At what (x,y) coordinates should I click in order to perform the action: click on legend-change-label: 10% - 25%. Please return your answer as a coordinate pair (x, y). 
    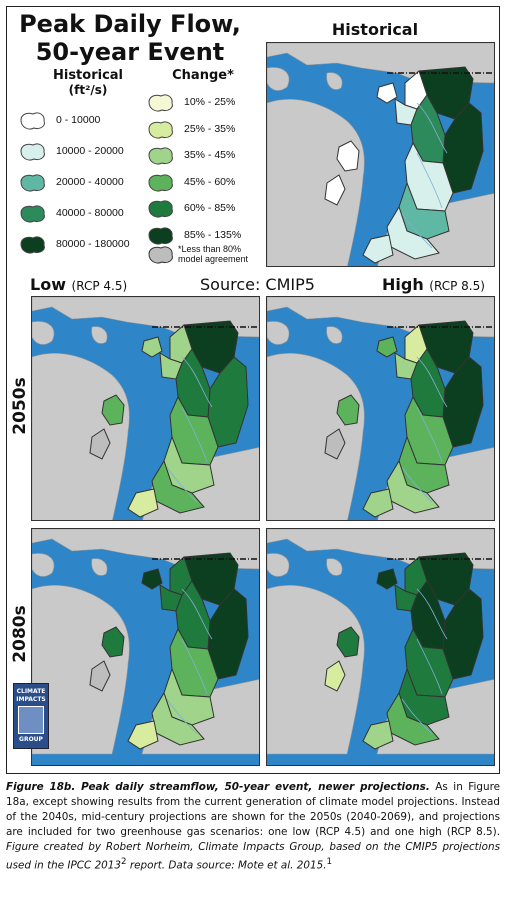
    Looking at the image, I should click on (210, 102).